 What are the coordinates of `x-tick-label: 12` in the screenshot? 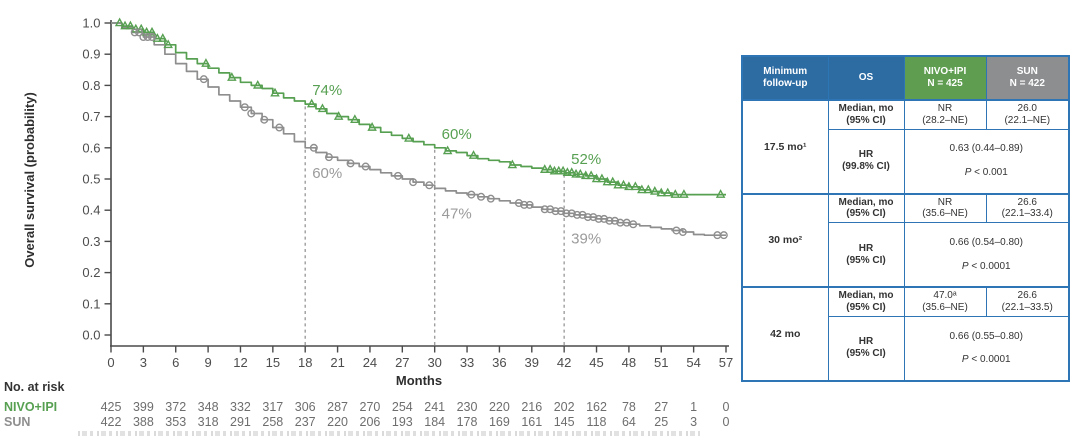 It's located at (240, 362).